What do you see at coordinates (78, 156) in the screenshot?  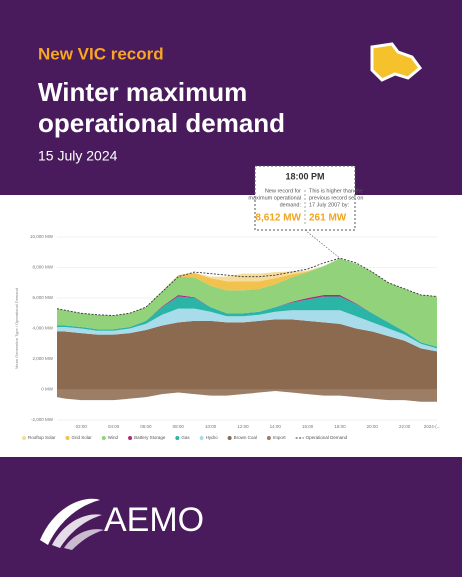 I see `date: 15 July 2024` at bounding box center [78, 156].